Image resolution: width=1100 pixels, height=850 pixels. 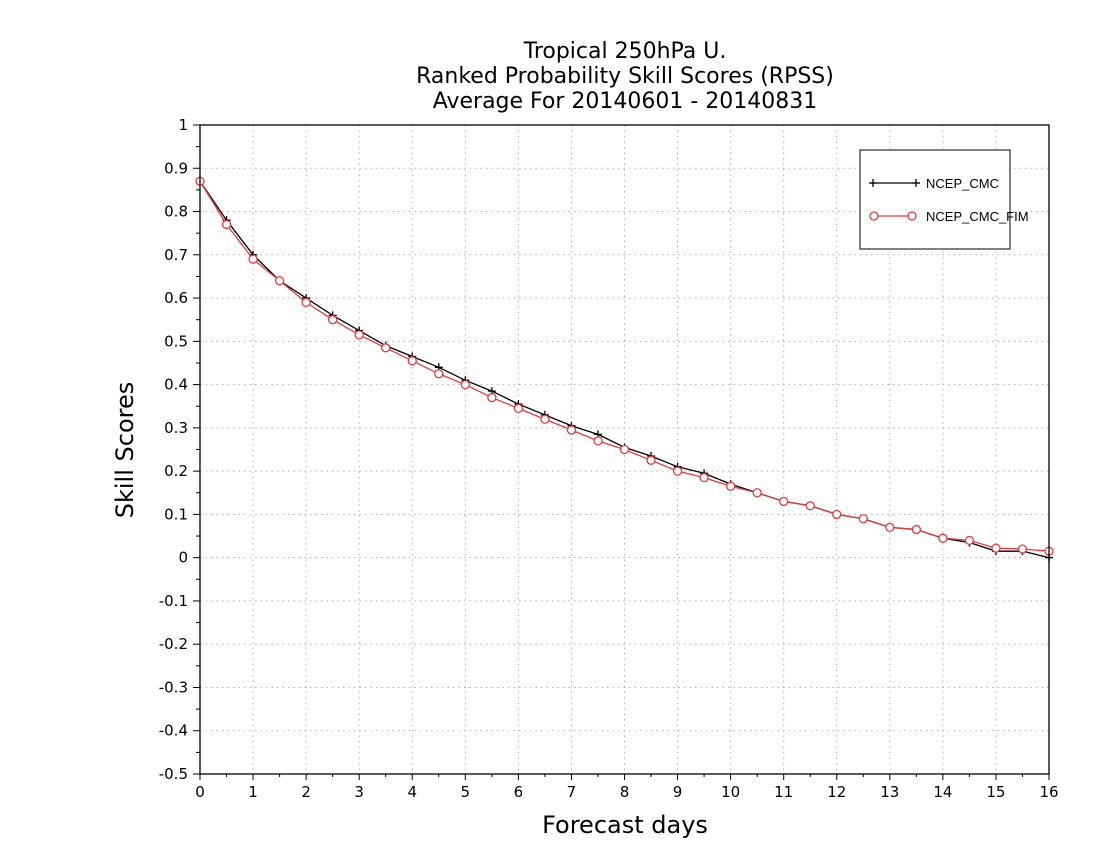 What do you see at coordinates (359, 792) in the screenshot?
I see `x-tick-label: 3` at bounding box center [359, 792].